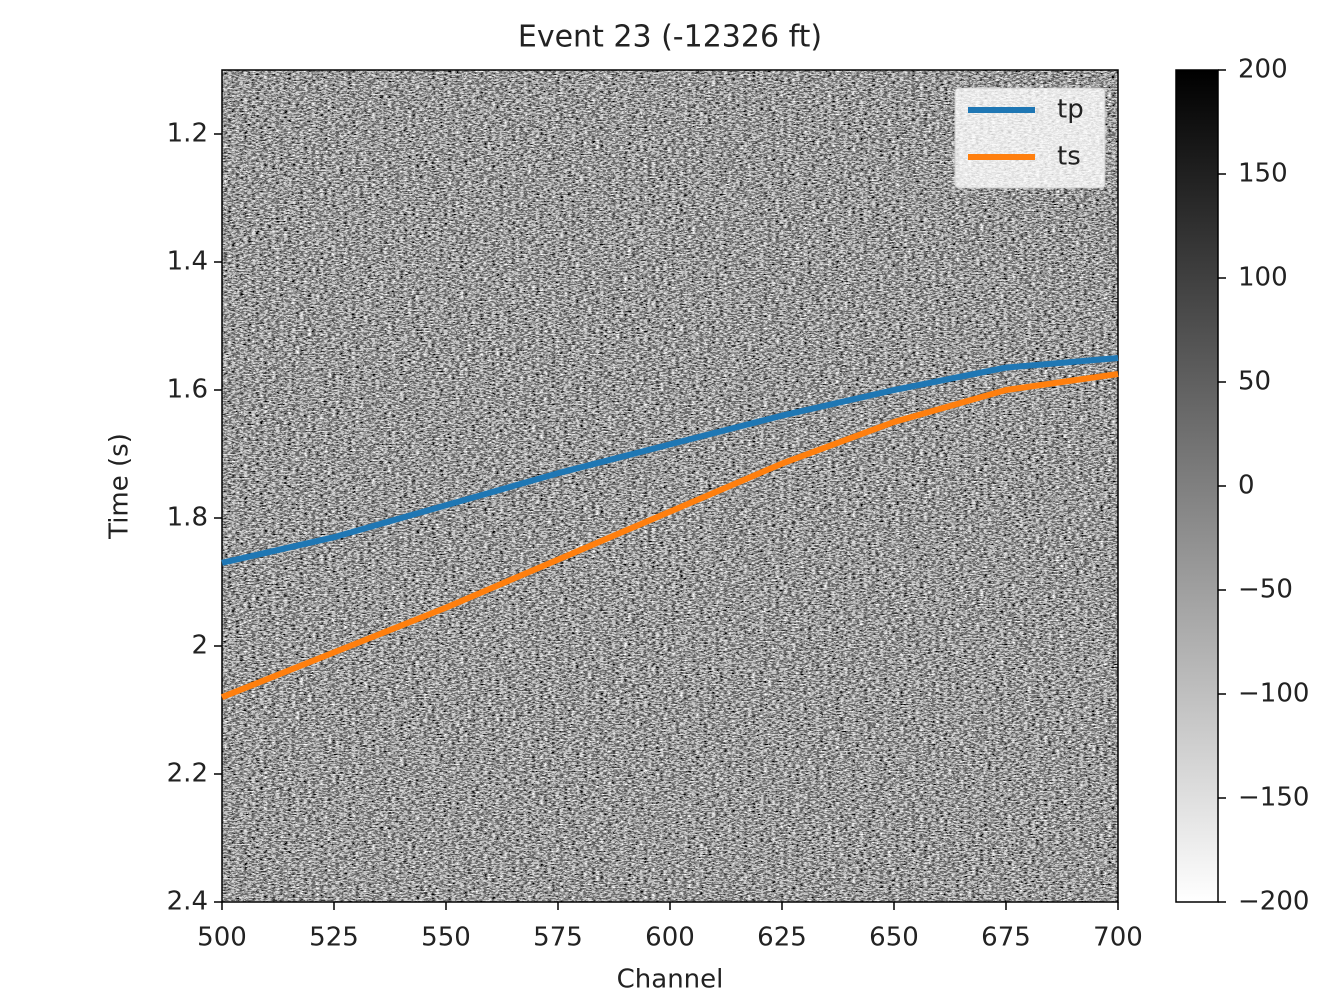 The image size is (1327, 1005). Describe the element at coordinates (187, 134) in the screenshot. I see `y-tick-label: 1.2` at that location.